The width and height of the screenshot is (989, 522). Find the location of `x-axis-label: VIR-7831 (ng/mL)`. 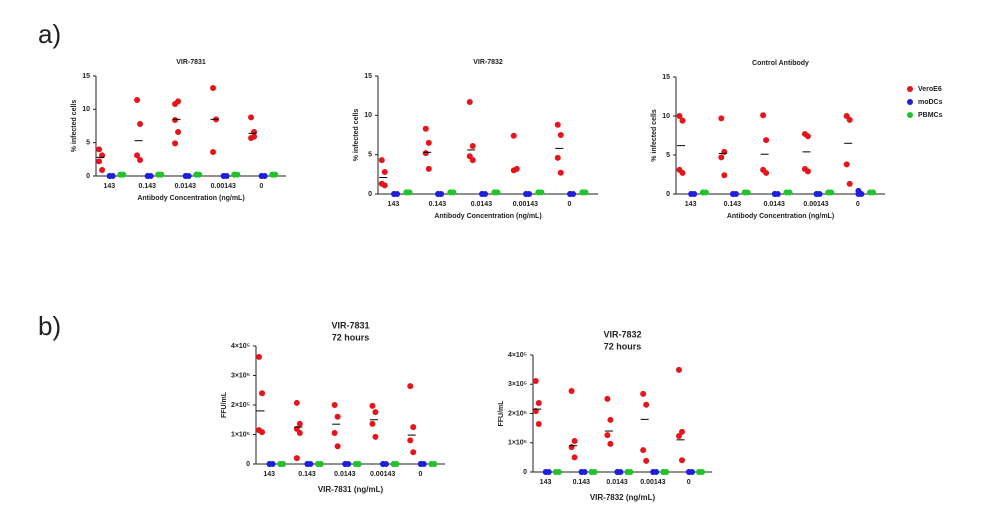

x-axis-label: VIR-7831 (ng/mL) is located at coordinates (351, 489).